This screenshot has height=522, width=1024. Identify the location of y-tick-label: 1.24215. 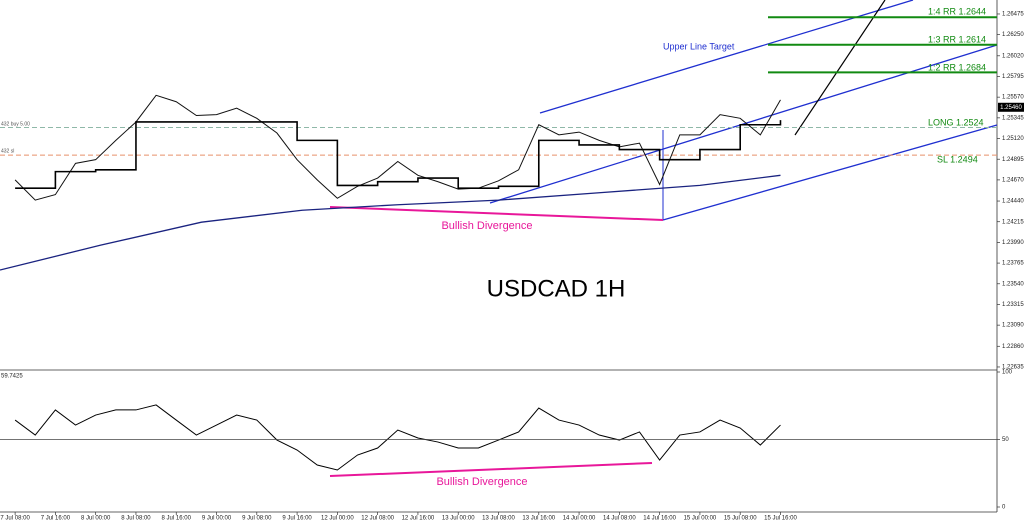
(1013, 222).